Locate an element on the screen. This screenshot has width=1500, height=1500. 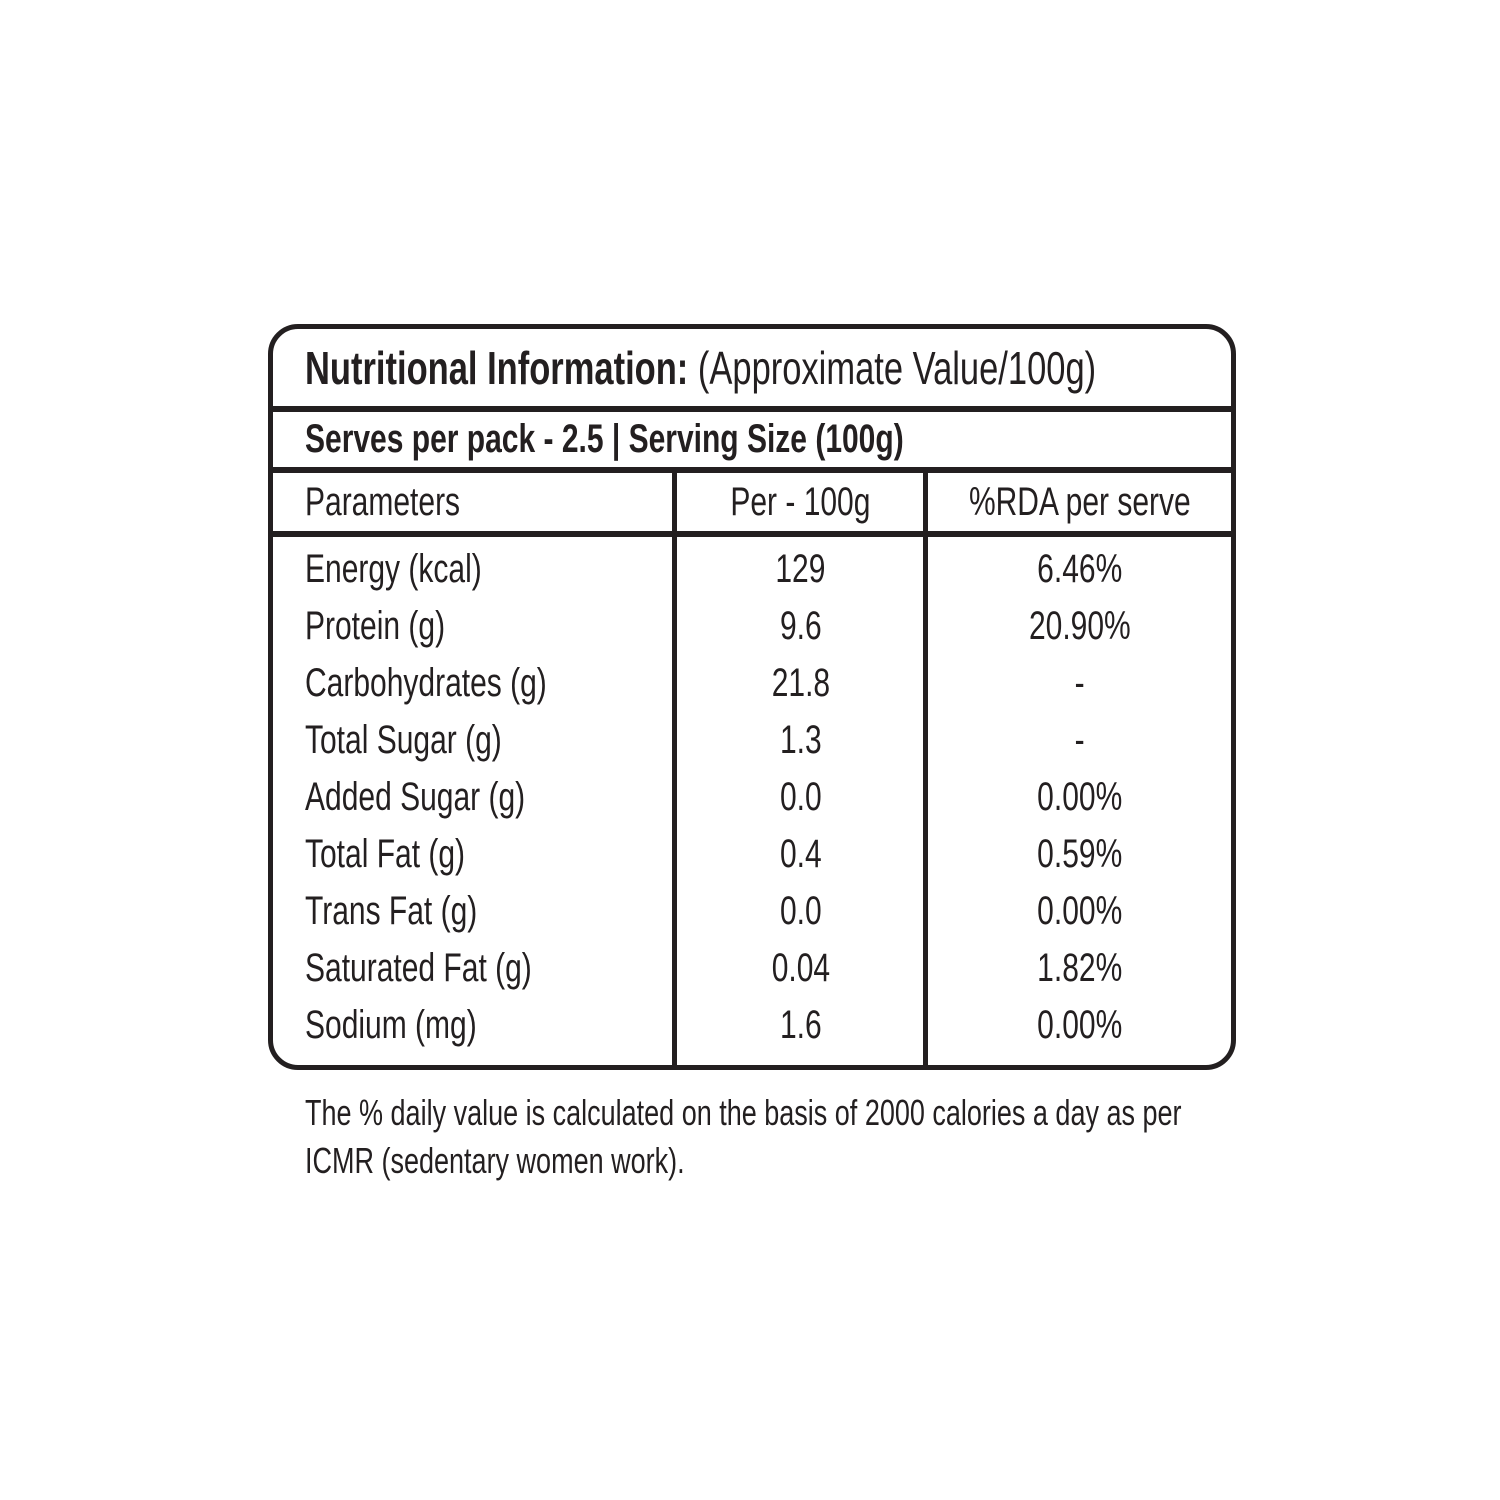
rda-value: 0.59% is located at coordinates (1080, 854).